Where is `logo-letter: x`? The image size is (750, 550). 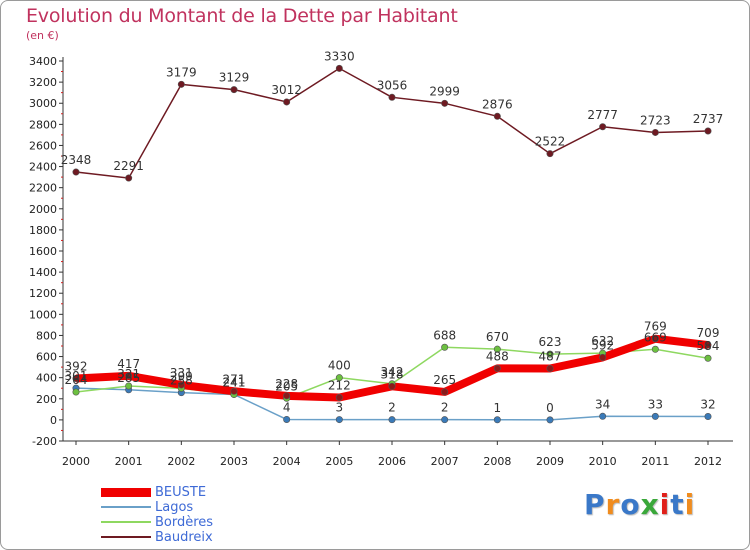
logo-letter: x is located at coordinates (650, 504).